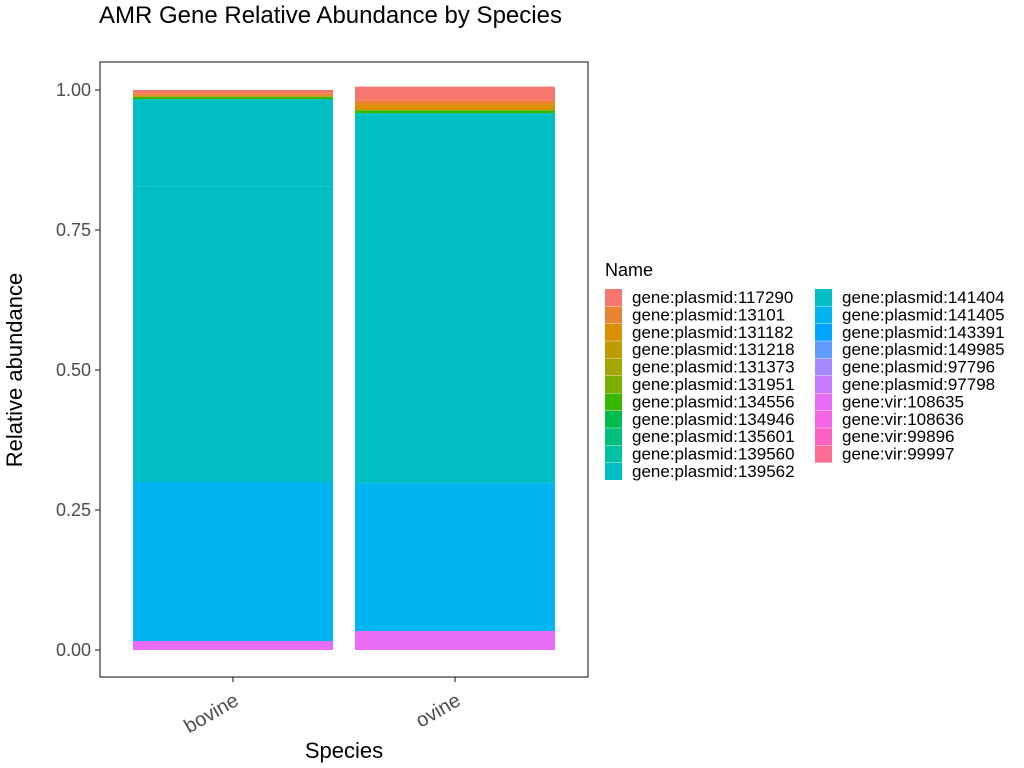  I want to click on x-tick-label-bovine: bovine, so click(211, 713).